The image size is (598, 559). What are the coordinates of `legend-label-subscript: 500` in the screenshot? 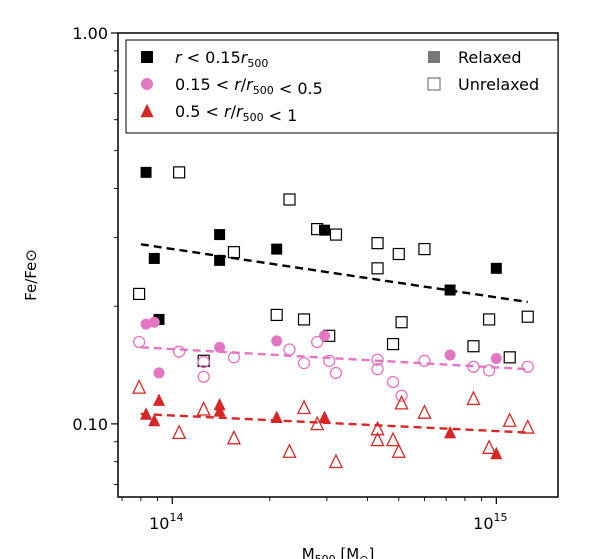 It's located at (263, 90).